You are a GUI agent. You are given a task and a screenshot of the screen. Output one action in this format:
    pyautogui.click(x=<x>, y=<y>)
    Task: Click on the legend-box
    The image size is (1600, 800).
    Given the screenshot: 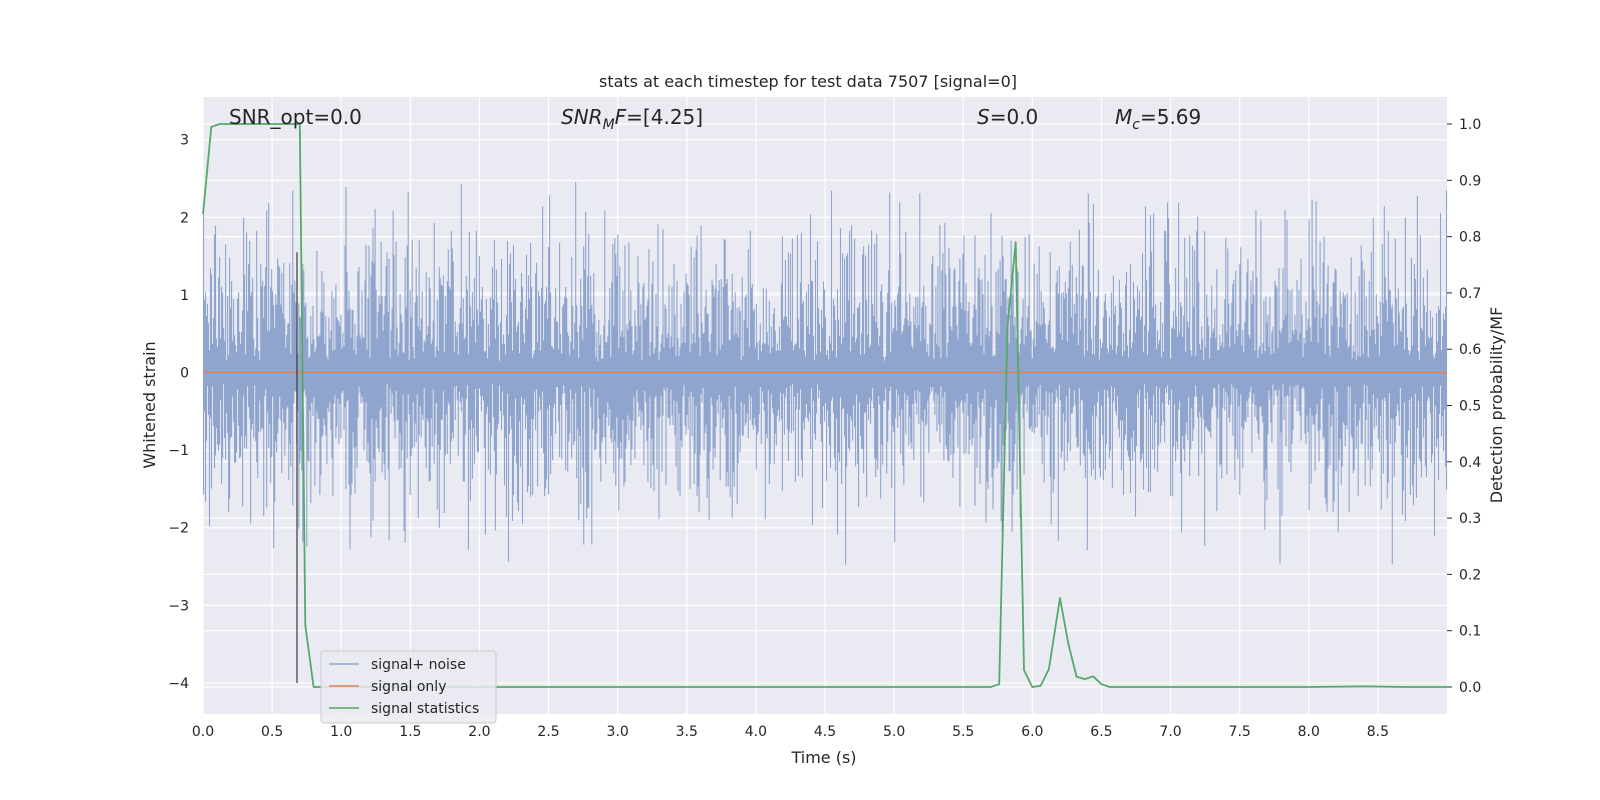 What is the action you would take?
    pyautogui.click(x=408, y=687)
    